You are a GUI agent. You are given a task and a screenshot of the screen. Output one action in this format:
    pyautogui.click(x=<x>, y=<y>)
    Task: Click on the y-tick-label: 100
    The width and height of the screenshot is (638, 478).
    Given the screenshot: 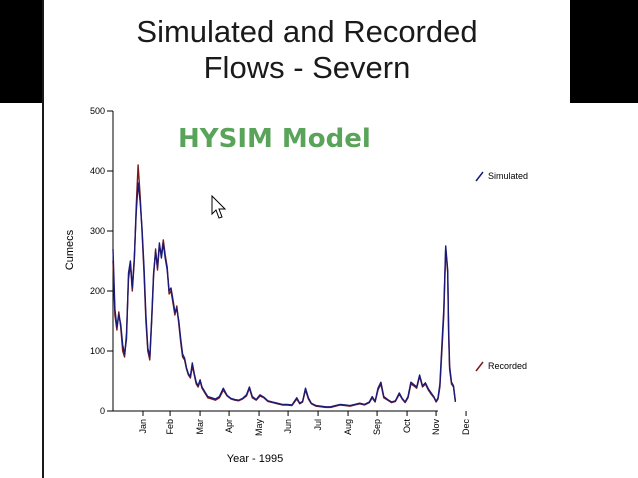 What is the action you would take?
    pyautogui.click(x=97, y=351)
    